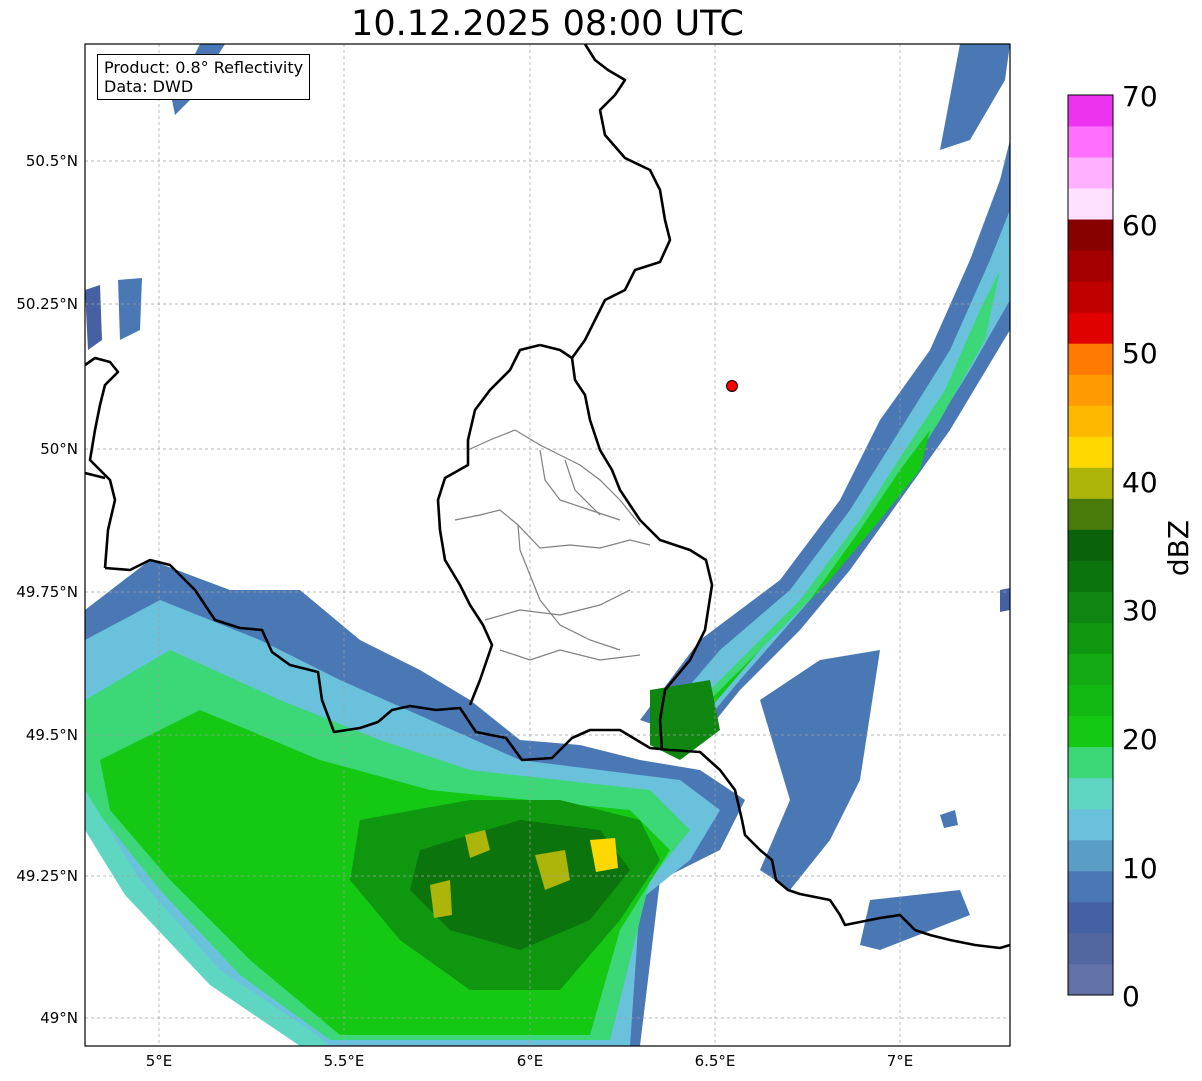 This screenshot has width=1202, height=1081. What do you see at coordinates (52, 161) in the screenshot?
I see `lat-tick-label: 50.5°N` at bounding box center [52, 161].